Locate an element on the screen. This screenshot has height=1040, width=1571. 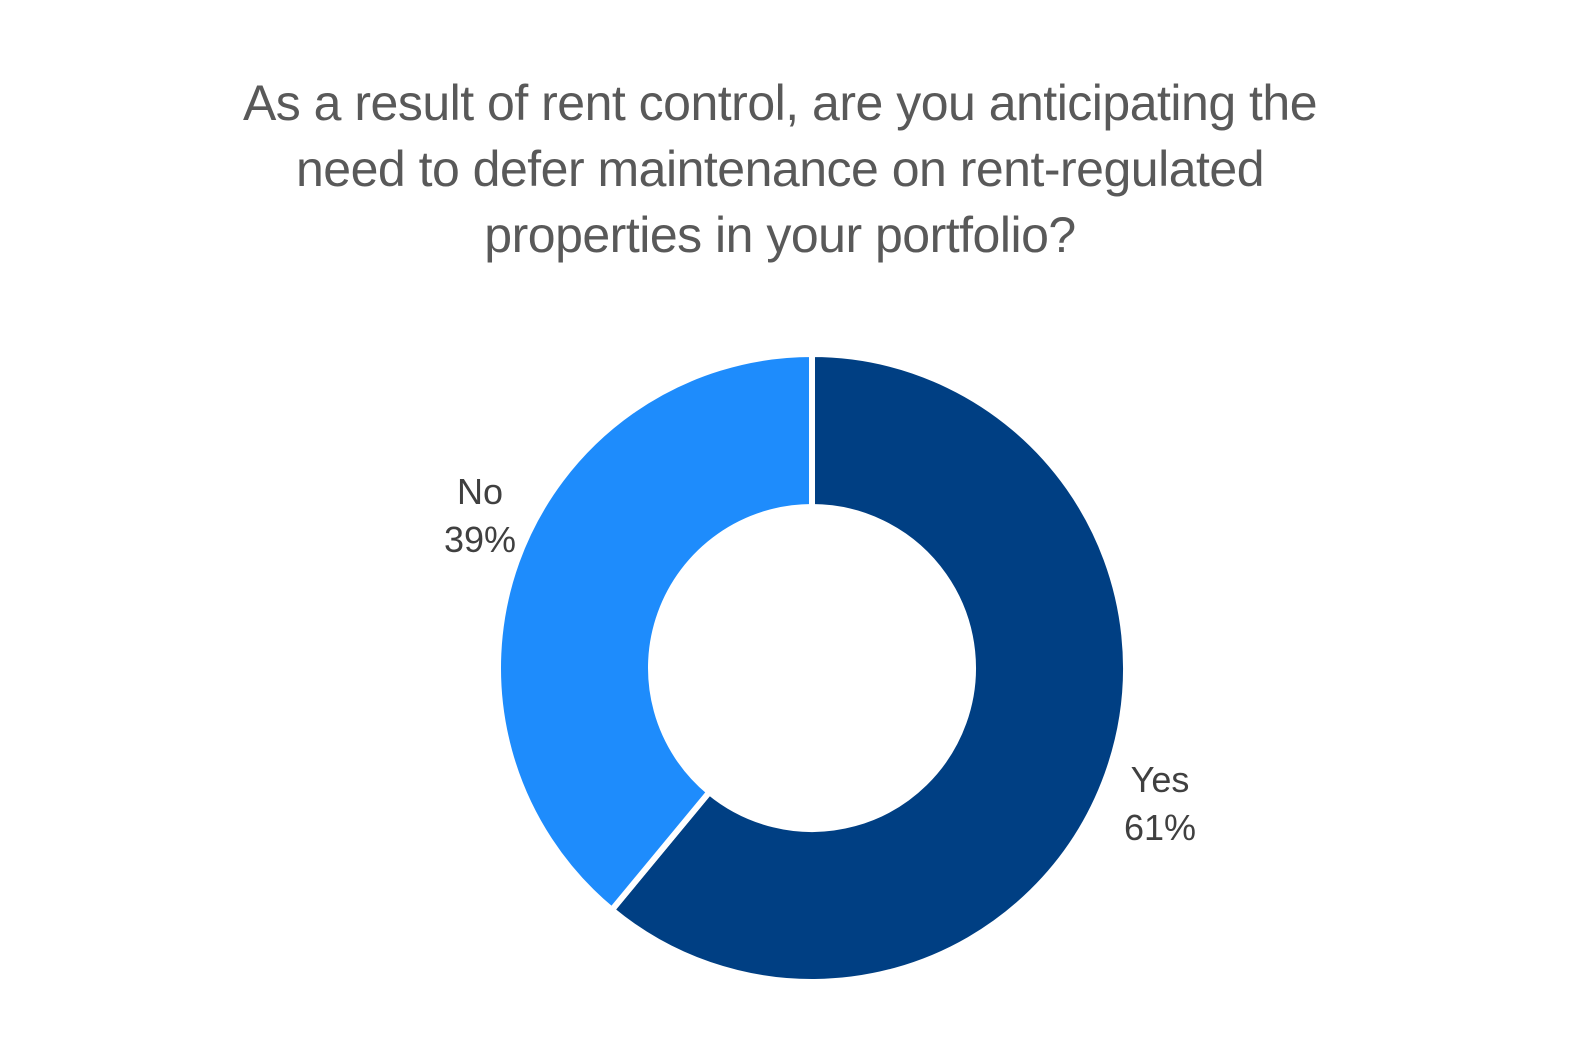
slice-no is located at coordinates (655, 632).